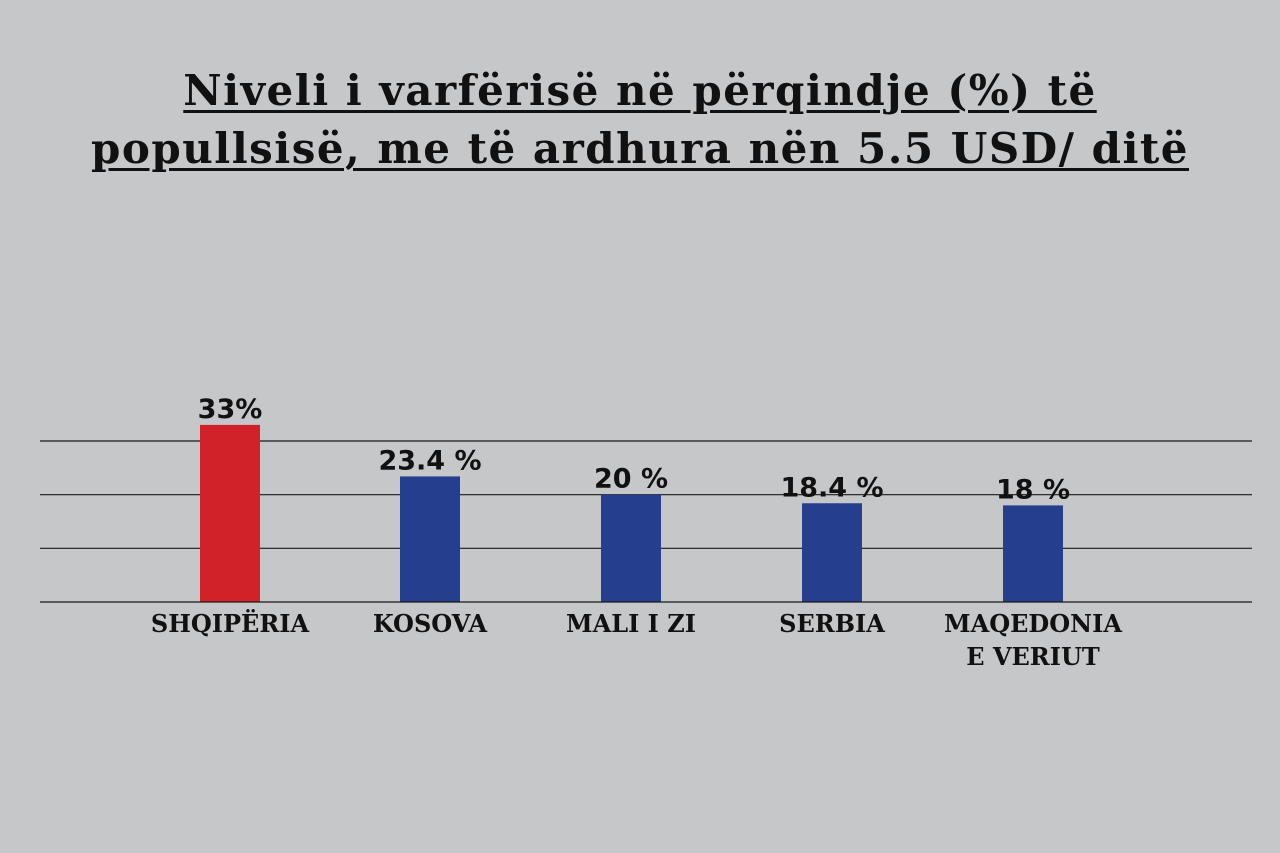  Describe the element at coordinates (1033, 623) in the screenshot. I see `category-label: MAQEDONIA` at that location.